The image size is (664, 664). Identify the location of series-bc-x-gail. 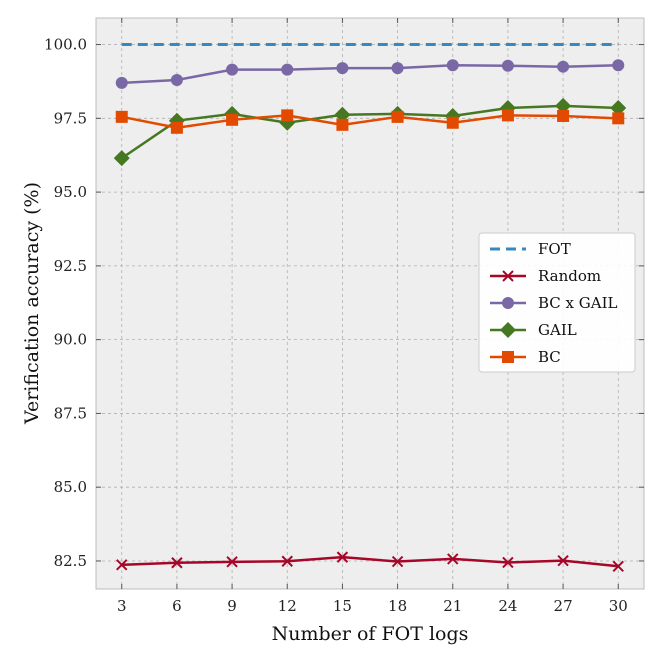
(370, 74).